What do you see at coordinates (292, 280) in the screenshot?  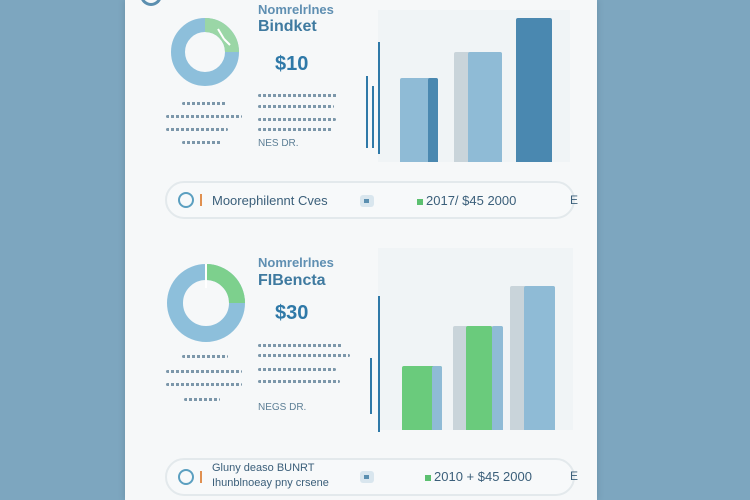 I see `card-subtitle: FIBencta` at bounding box center [292, 280].